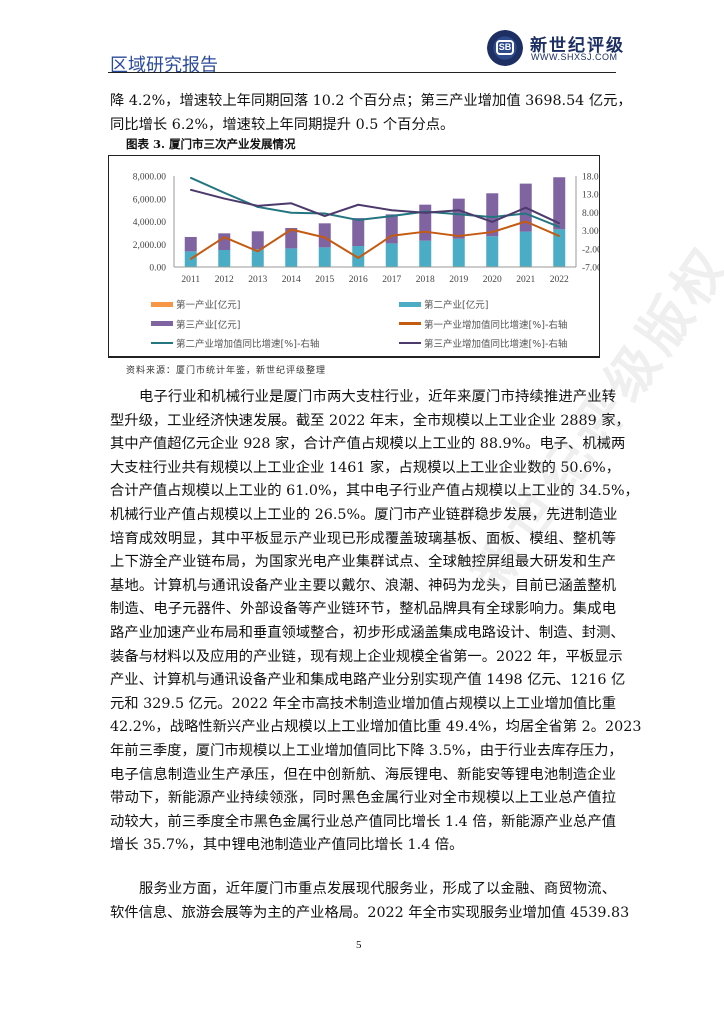 The height and width of the screenshot is (1024, 724). Describe the element at coordinates (425, 222) in the screenshot. I see `bar-series3-2018` at that location.